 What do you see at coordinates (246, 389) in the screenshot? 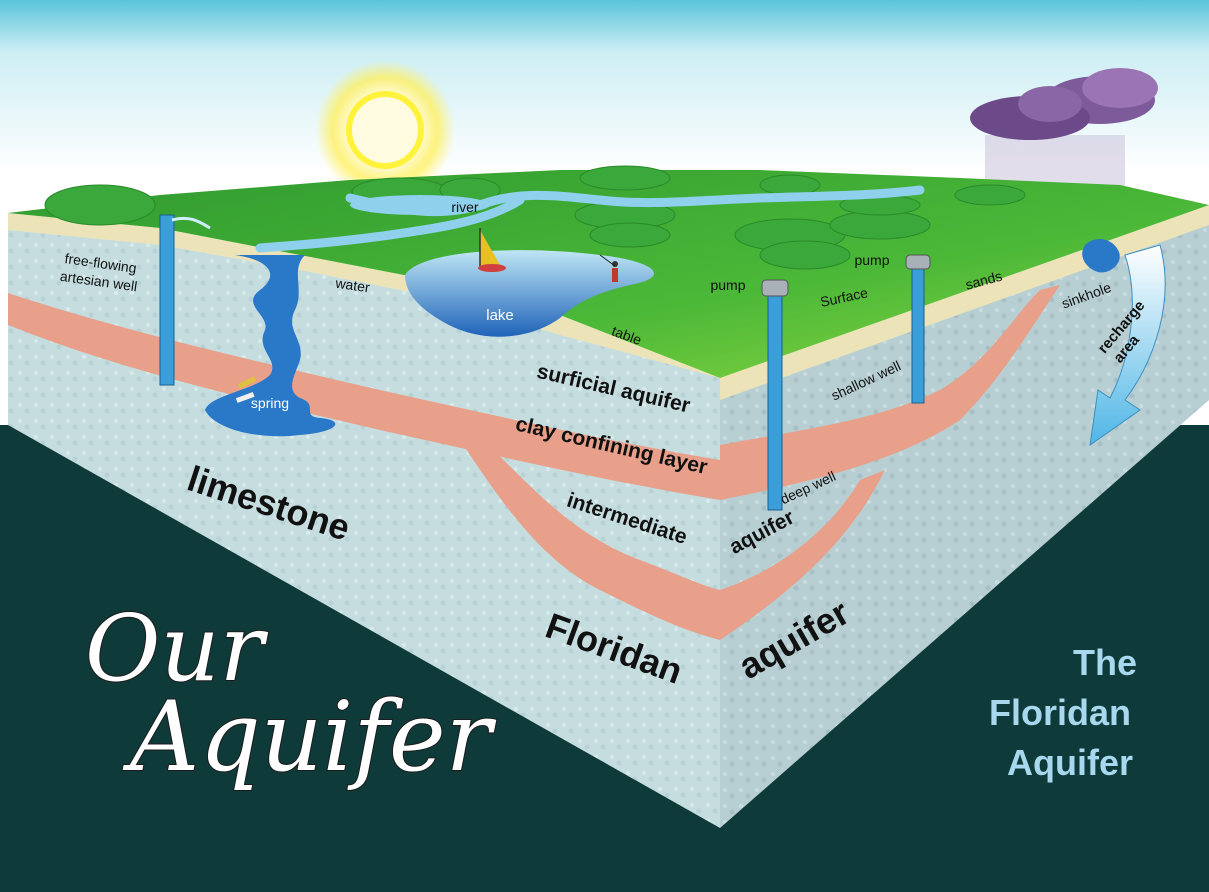
I see `divers-icon` at bounding box center [246, 389].